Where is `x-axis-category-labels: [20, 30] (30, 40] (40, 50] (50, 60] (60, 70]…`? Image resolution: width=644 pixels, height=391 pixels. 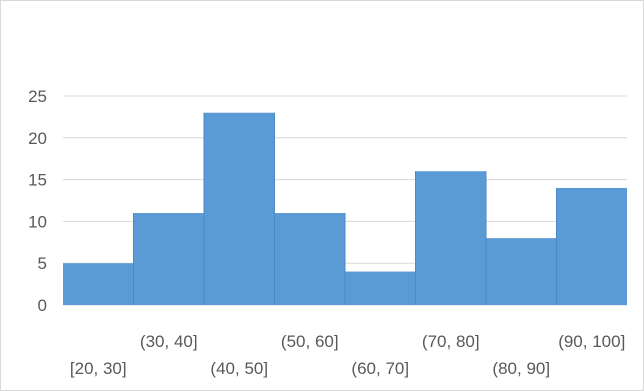 x-axis-category-labels: [20, 30] (30, 40] (40, 50] (50, 60] (60, 70]… is located at coordinates (347, 355).